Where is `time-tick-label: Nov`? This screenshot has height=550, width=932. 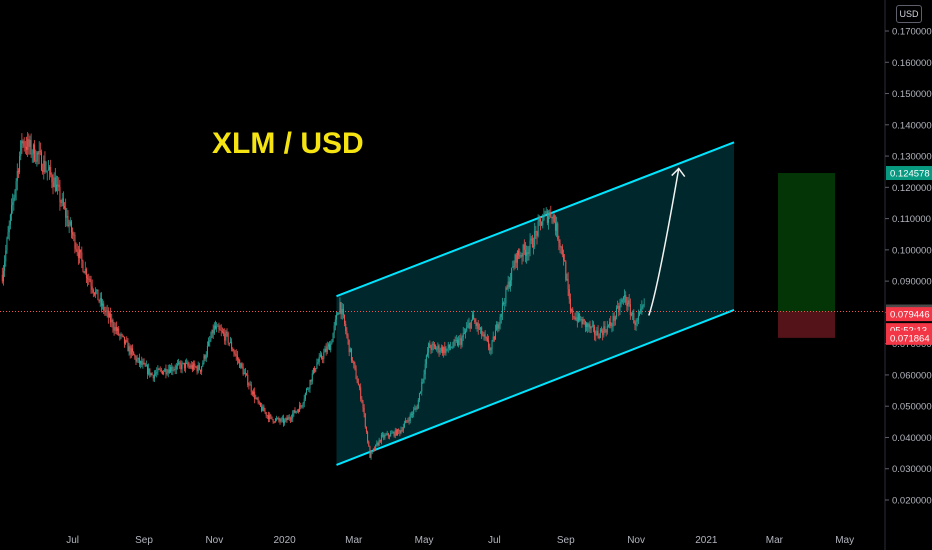
time-tick-label: Nov is located at coordinates (636, 540).